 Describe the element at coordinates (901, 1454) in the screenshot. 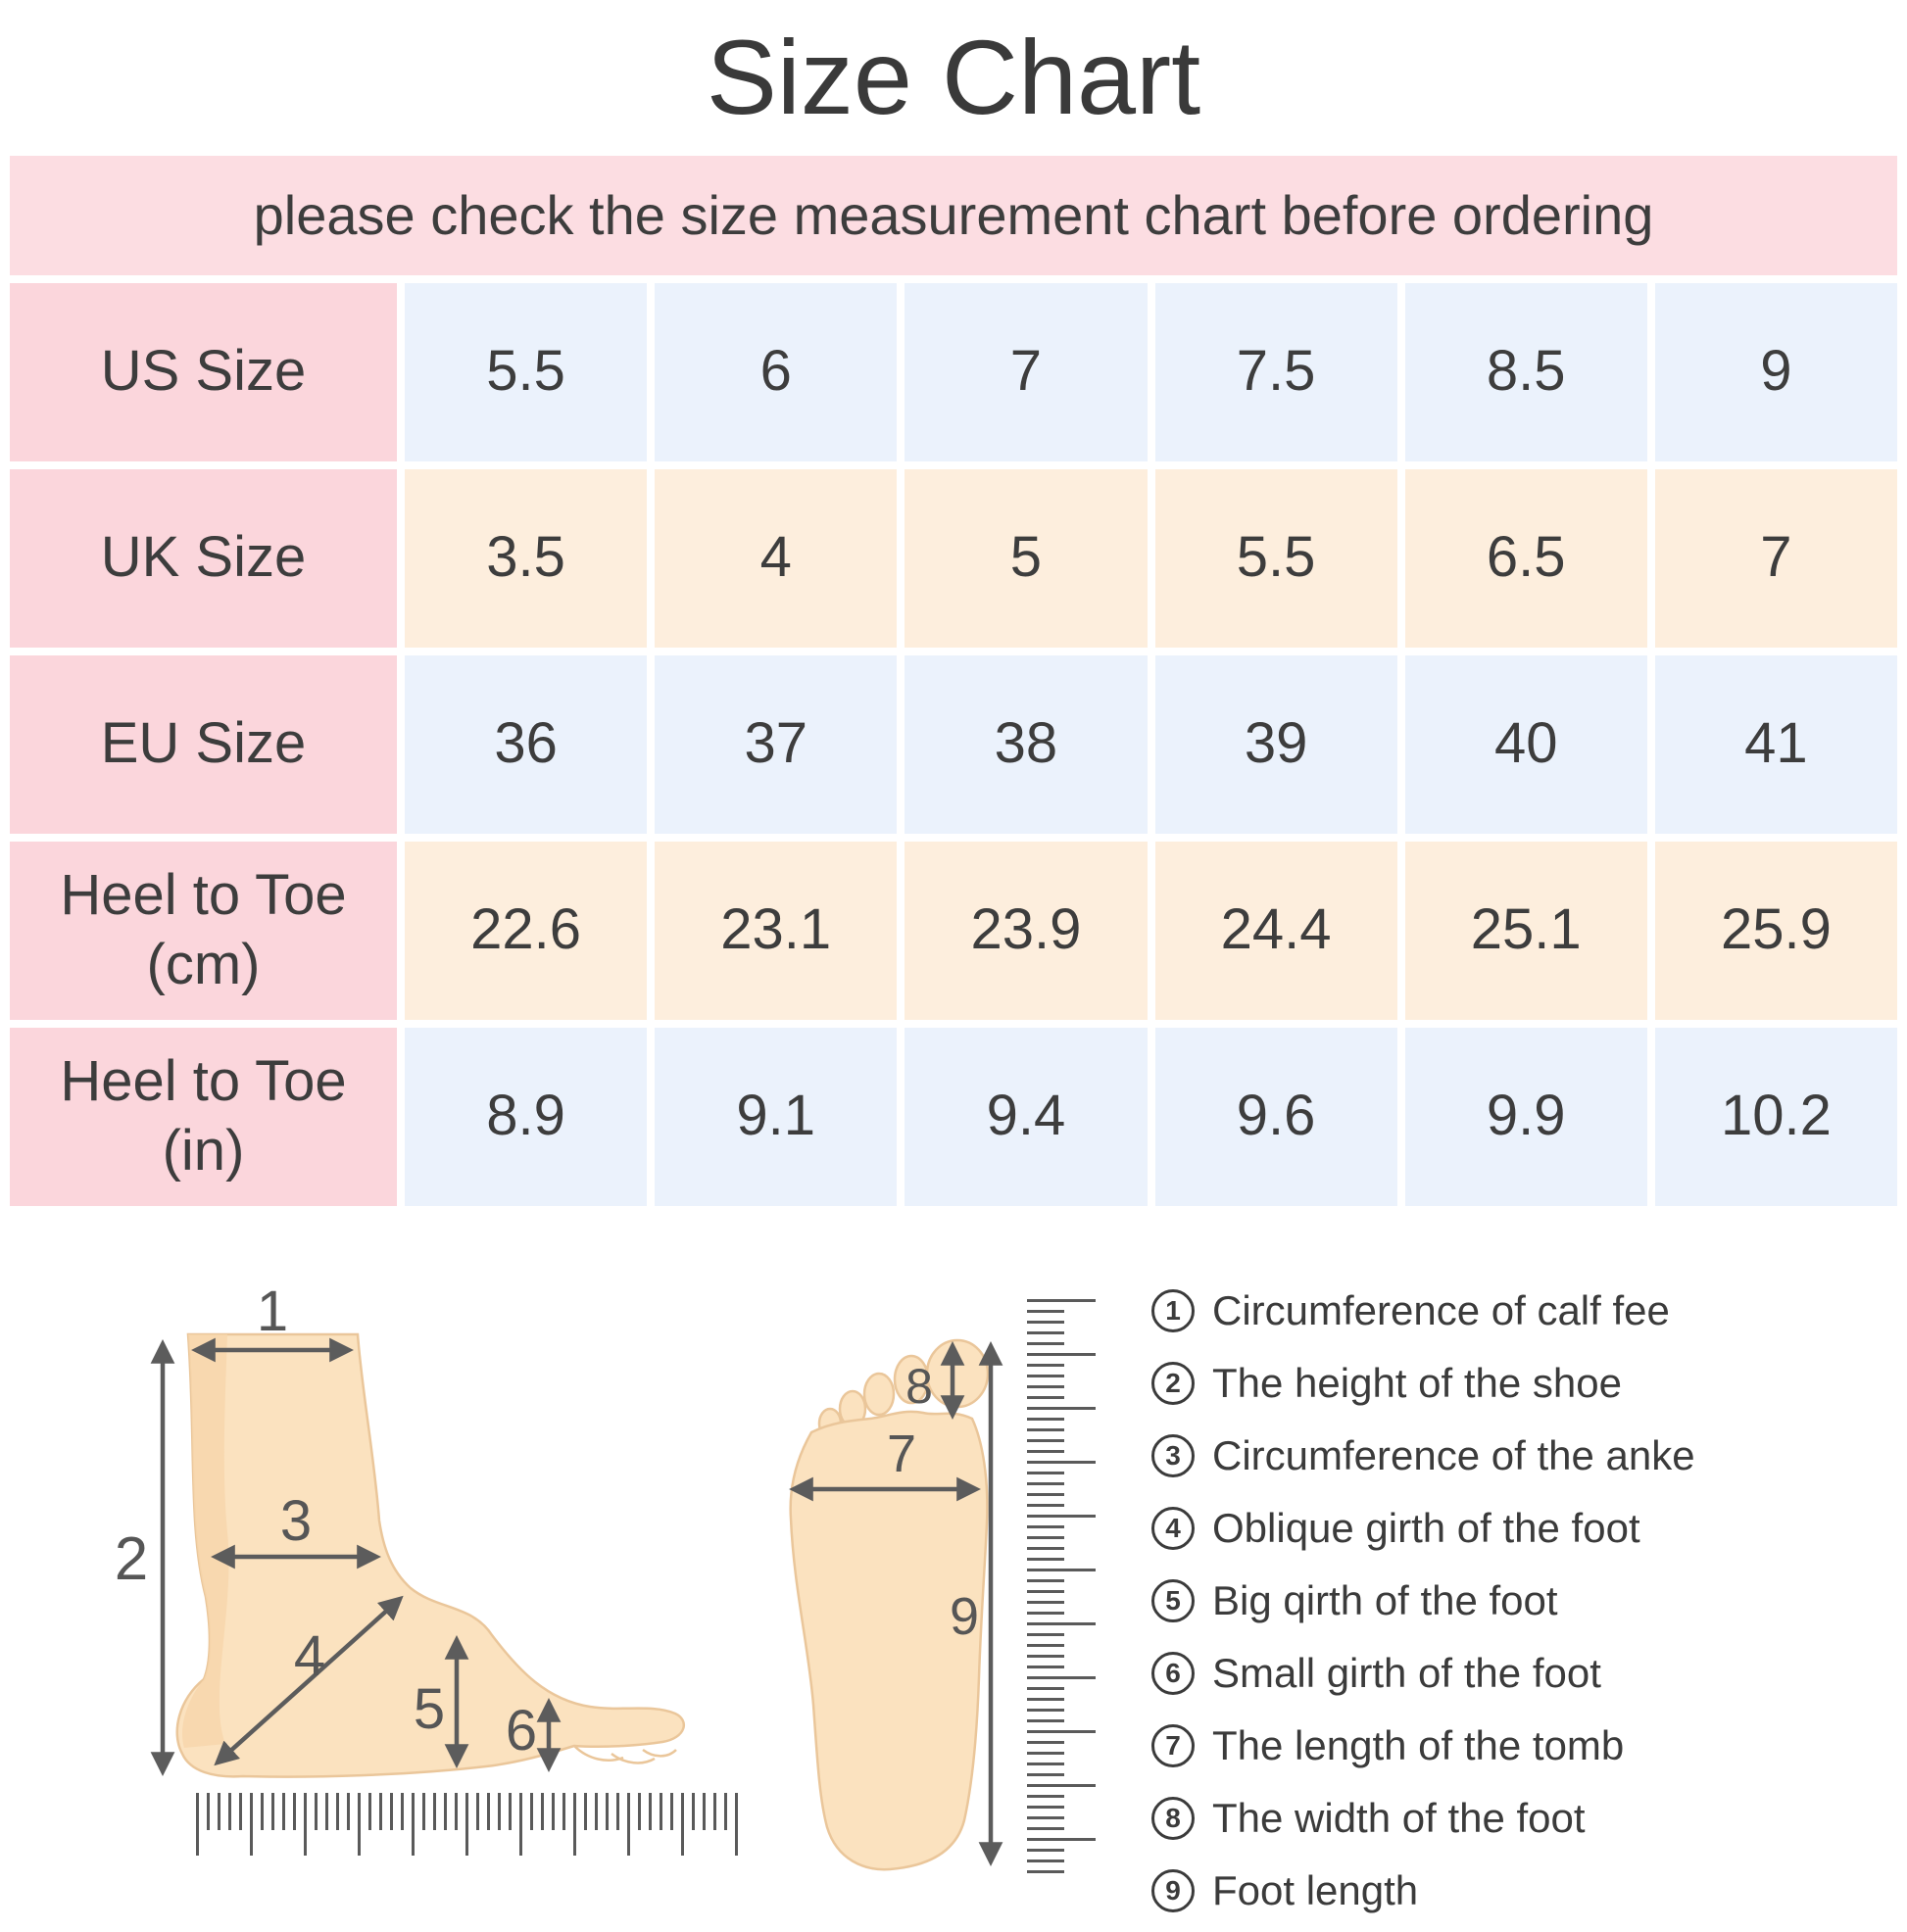

I see `marker-label-7: 7` at that location.